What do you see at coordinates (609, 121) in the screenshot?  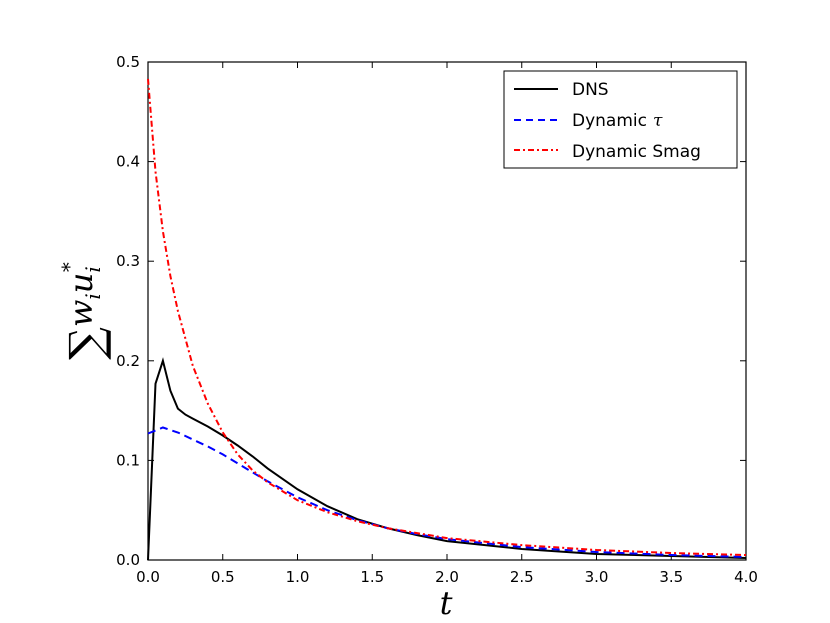 I see `legend-label-dynamic-tau-text: Dynamic` at bounding box center [609, 121].